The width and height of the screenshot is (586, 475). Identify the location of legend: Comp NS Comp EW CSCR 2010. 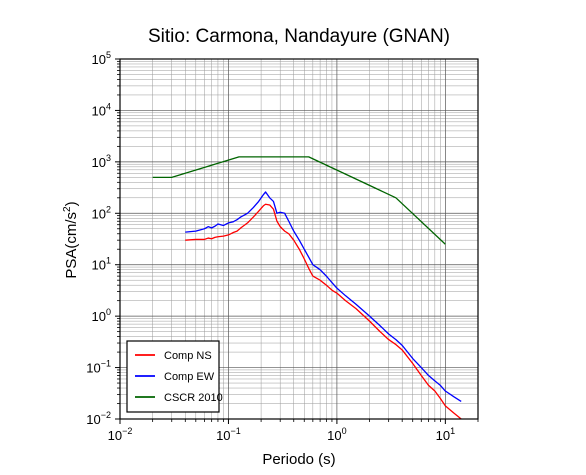
(174, 376).